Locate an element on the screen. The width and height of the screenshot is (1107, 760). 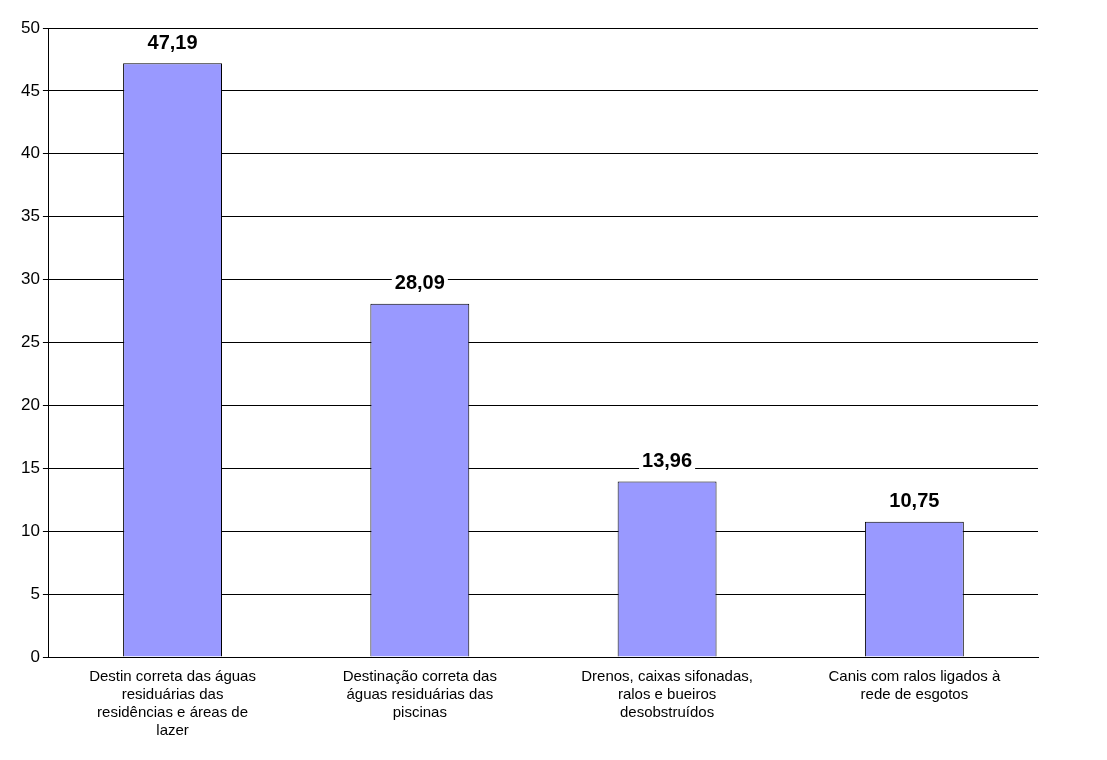
y-tick-label: 40 is located at coordinates (30, 153).